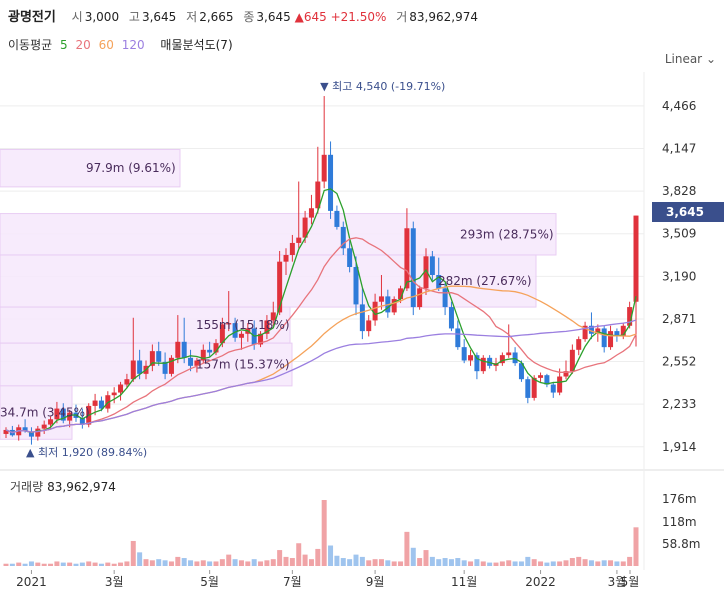 The width and height of the screenshot is (724, 592). What do you see at coordinates (243, 365) in the screenshot?
I see `volume-profile-label: 157m (15.37%)` at bounding box center [243, 365].